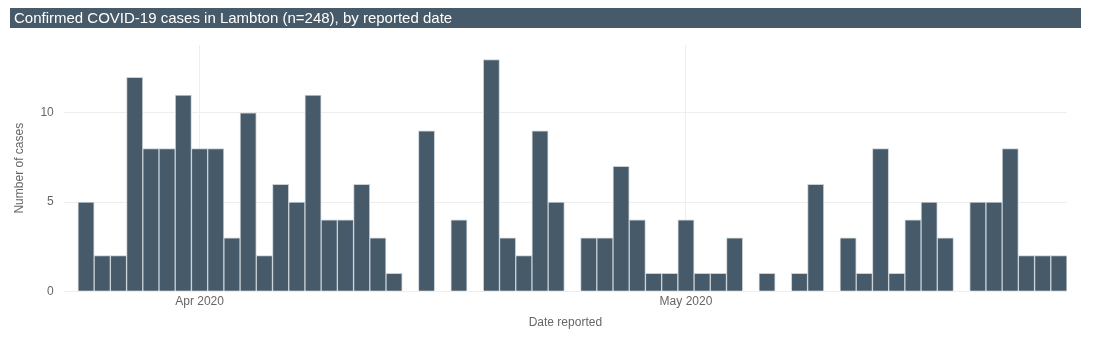 The image size is (1103, 342). What do you see at coordinates (686, 300) in the screenshot?
I see `x-tick-label: May 2020` at bounding box center [686, 300].